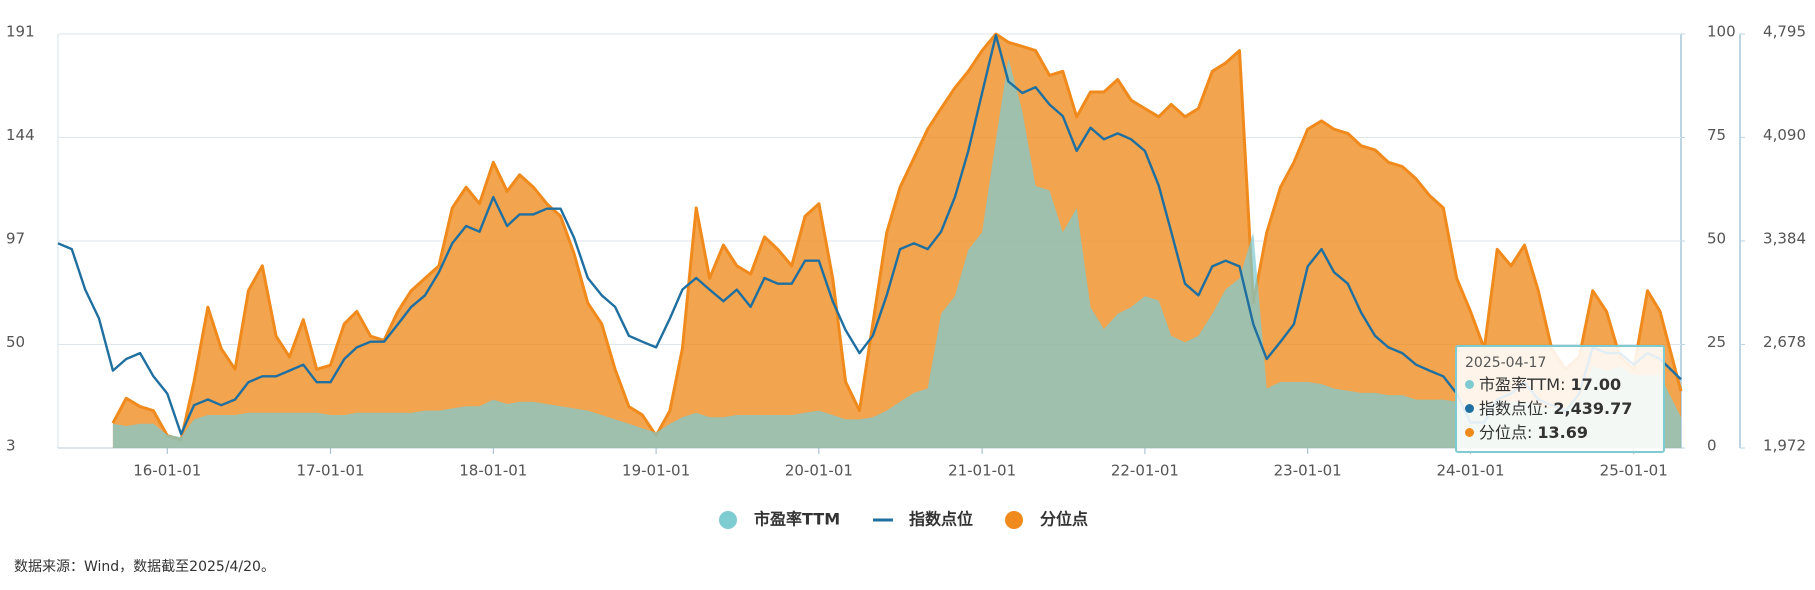 This screenshot has width=1815, height=590. Describe the element at coordinates (330, 471) in the screenshot. I see `x-tick-label: 17-01-01` at that location.